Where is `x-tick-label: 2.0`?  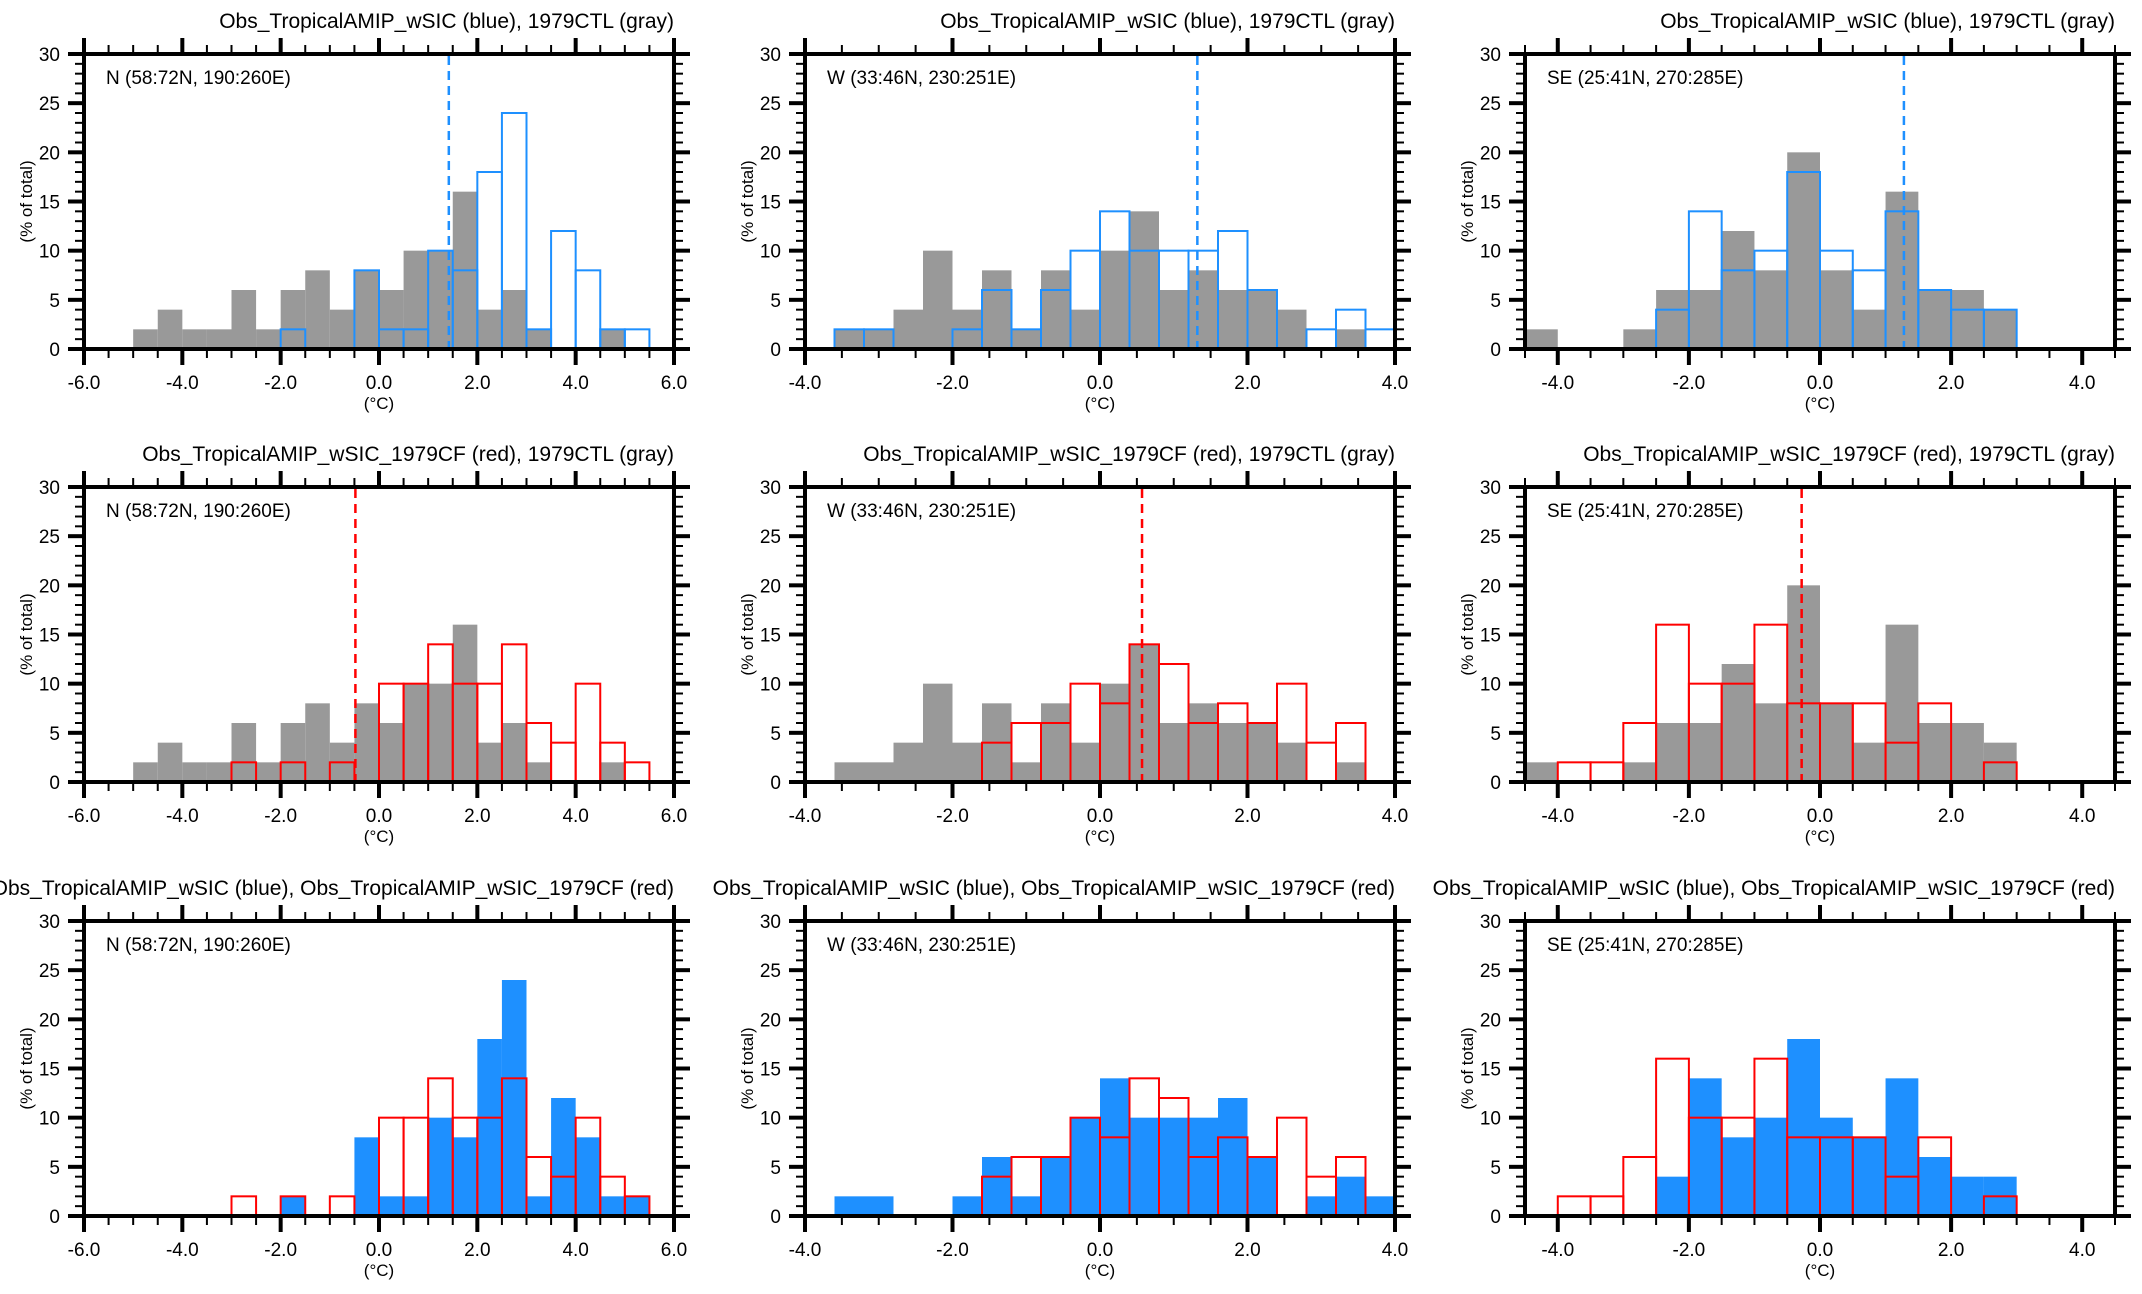 x-tick-label: 2.0 is located at coordinates (1951, 816).